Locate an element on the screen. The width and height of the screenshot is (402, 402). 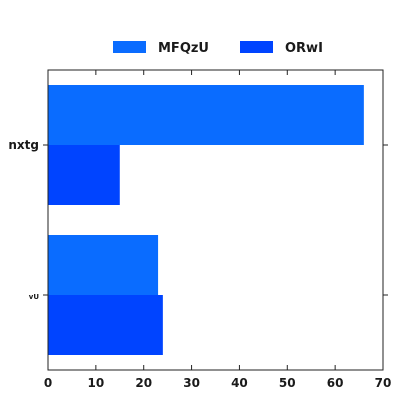
x-tick-label: 30 is located at coordinates (191, 383).